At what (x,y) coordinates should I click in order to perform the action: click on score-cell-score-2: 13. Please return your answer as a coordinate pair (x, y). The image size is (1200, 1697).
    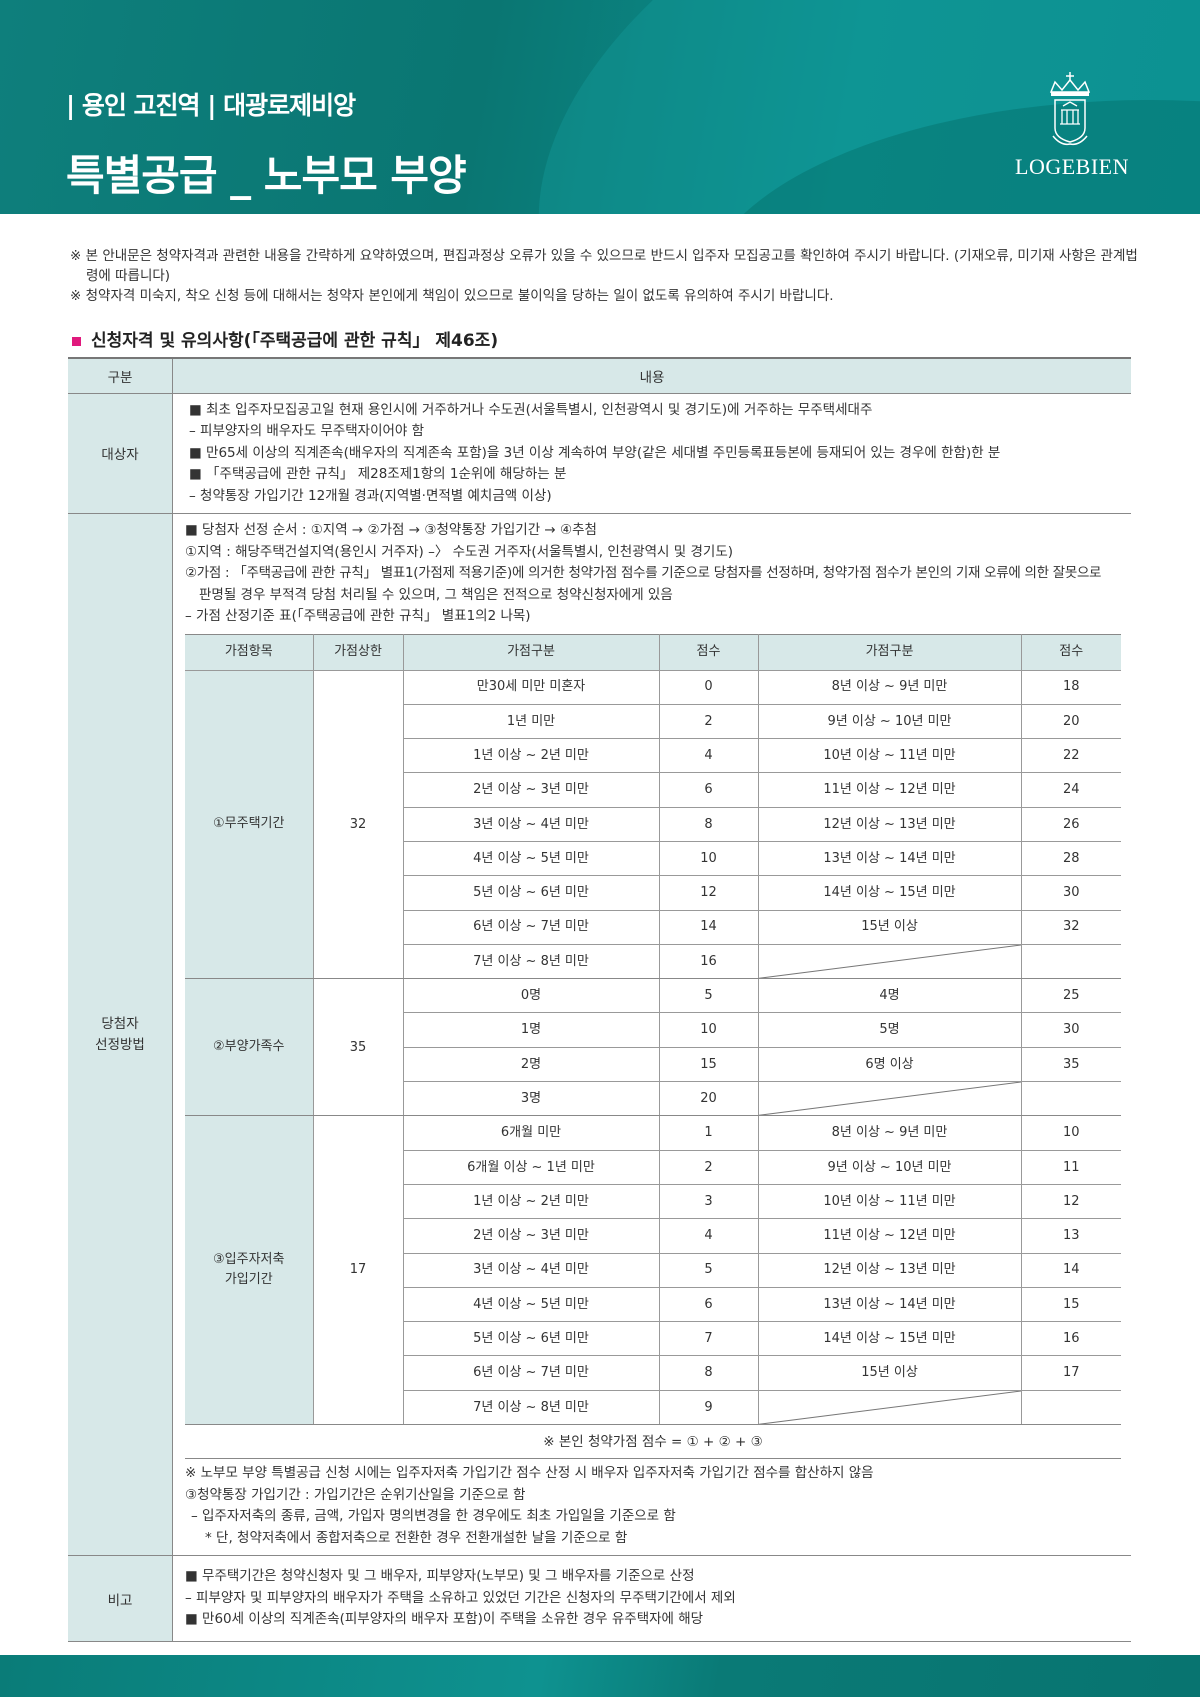
    Looking at the image, I should click on (1071, 1236).